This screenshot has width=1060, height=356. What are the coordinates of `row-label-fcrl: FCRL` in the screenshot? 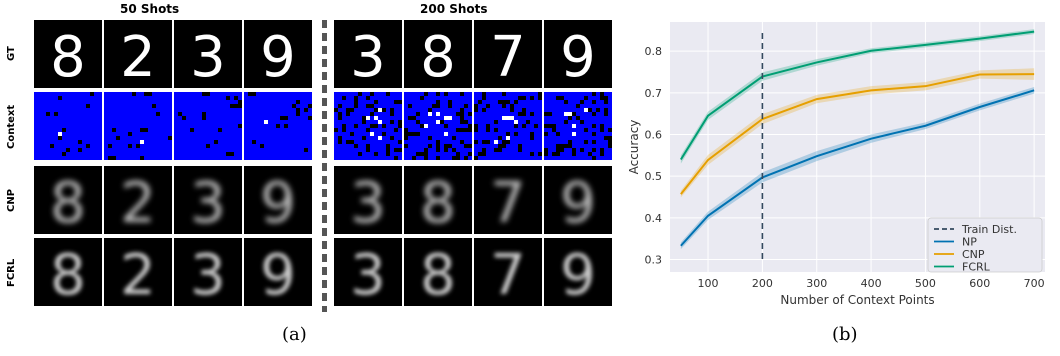 It's located at (11, 273).